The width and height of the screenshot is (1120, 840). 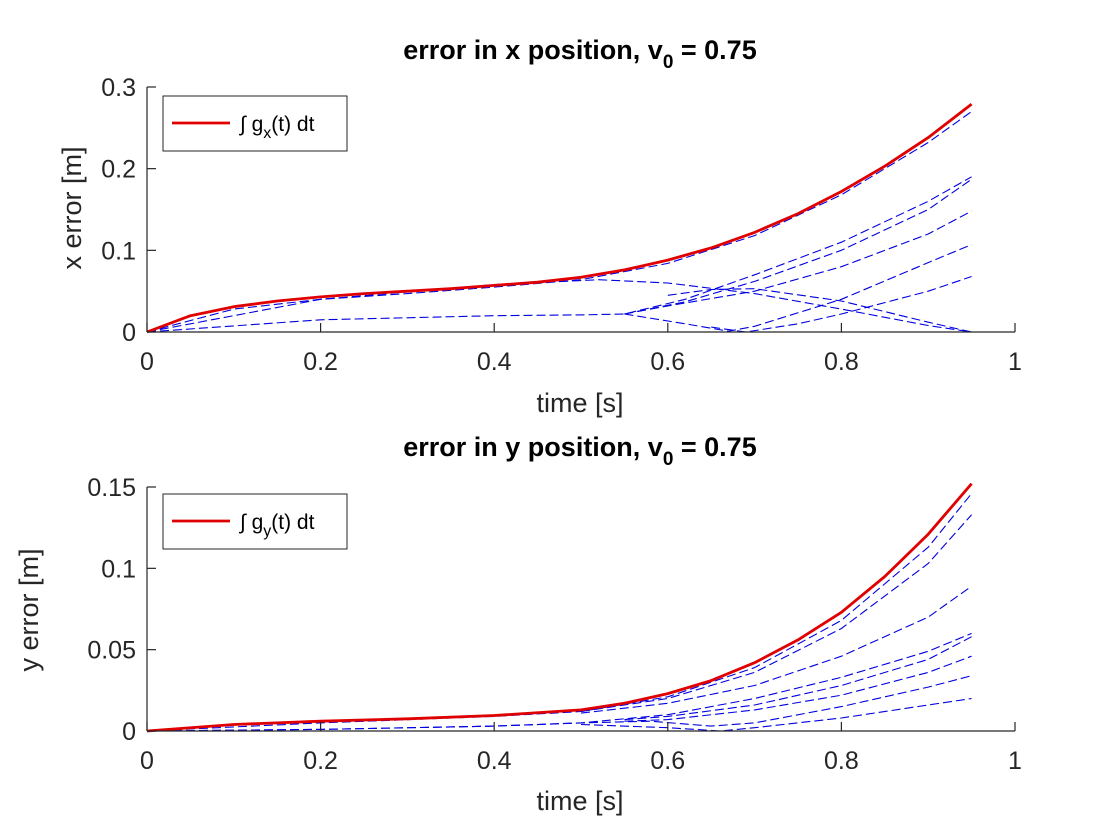 What do you see at coordinates (533, 50) in the screenshot?
I see `title-text: error in x position, v` at bounding box center [533, 50].